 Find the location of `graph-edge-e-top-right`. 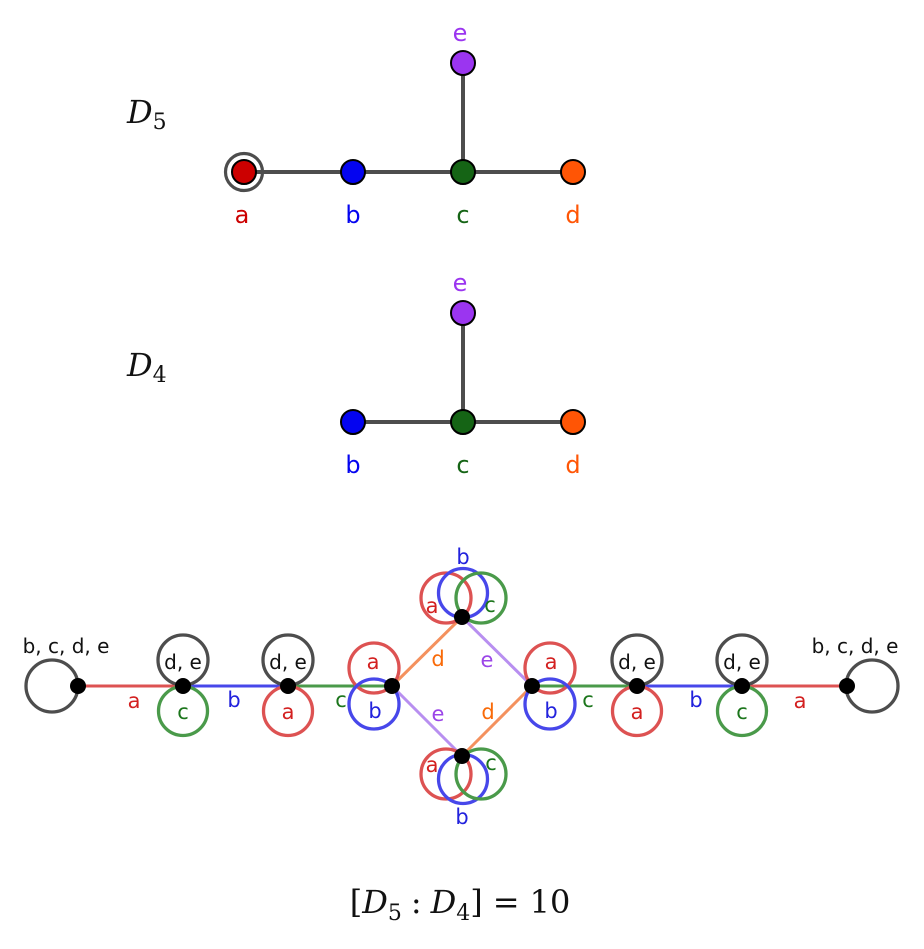

graph-edge-e-top-right is located at coordinates (497, 651).